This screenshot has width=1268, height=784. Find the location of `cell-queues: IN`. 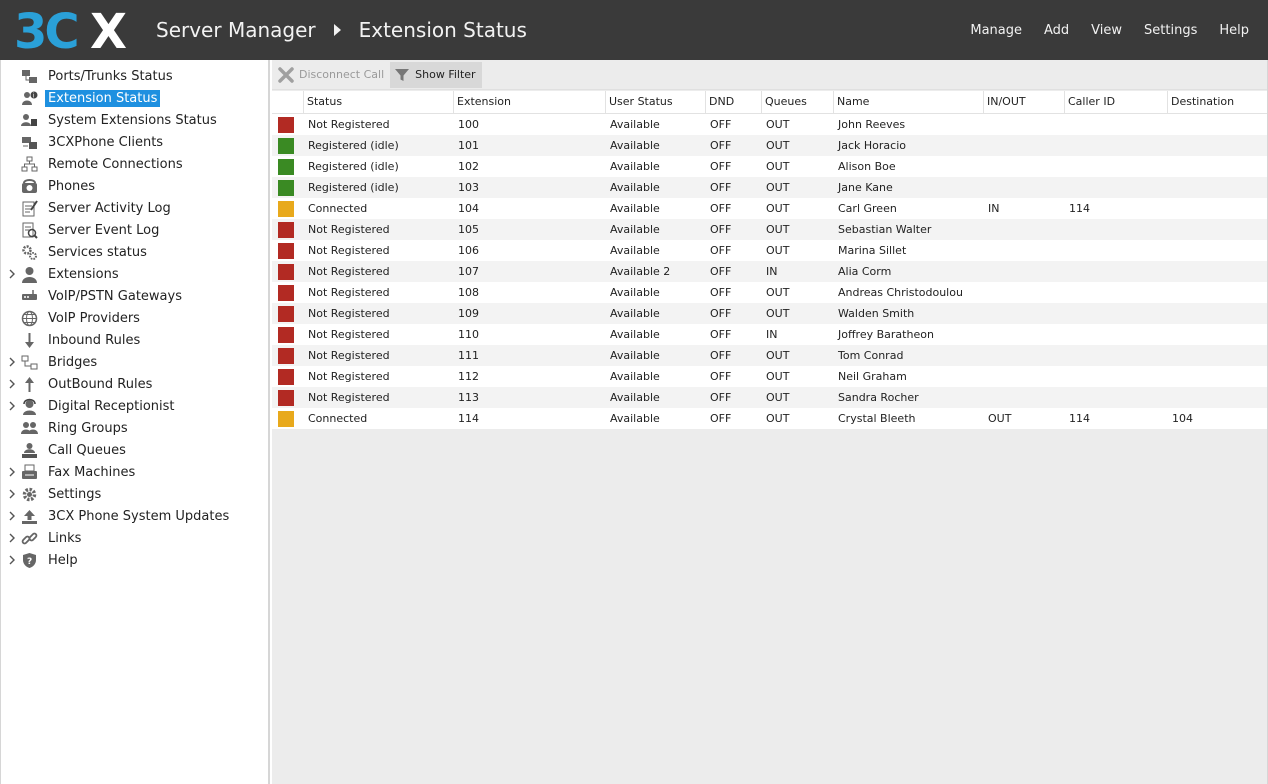

cell-queues: IN is located at coordinates (772, 334).